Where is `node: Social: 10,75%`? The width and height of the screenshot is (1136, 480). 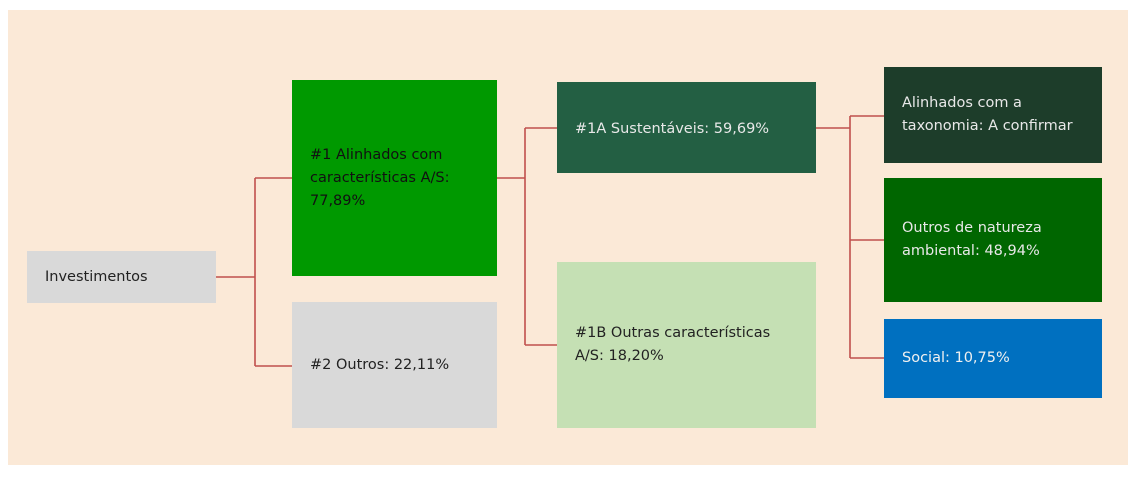 node: Social: 10,75% is located at coordinates (993, 358).